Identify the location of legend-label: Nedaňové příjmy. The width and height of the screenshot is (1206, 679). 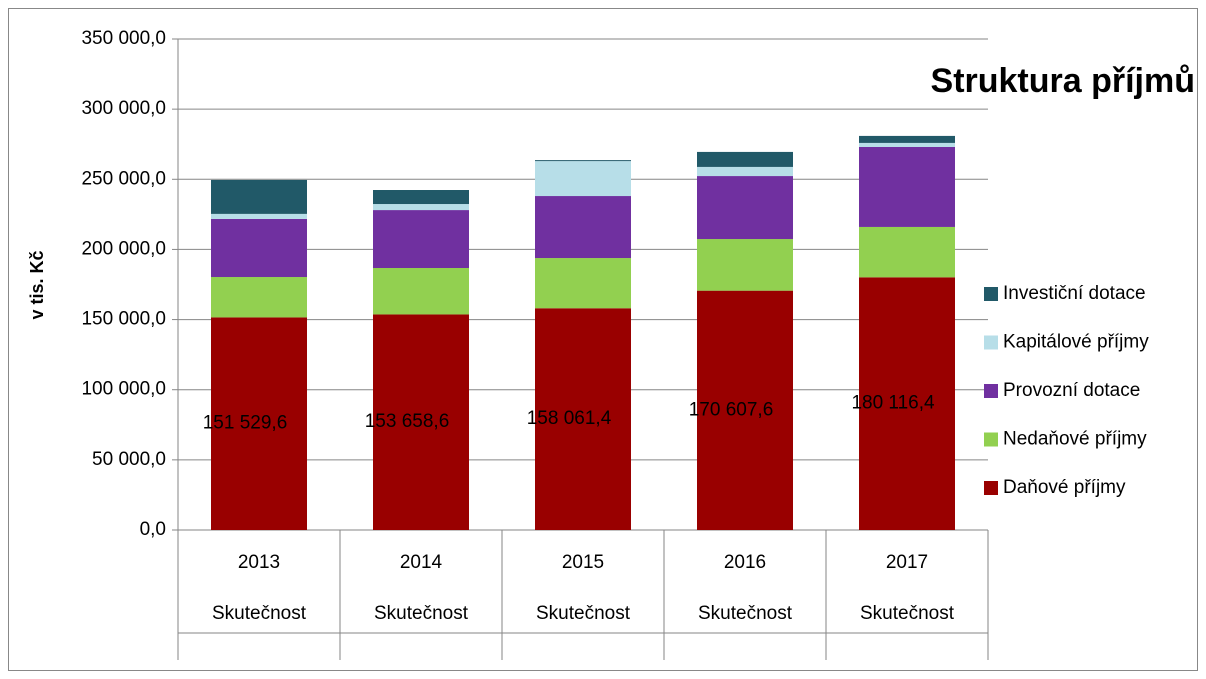
(1075, 439).